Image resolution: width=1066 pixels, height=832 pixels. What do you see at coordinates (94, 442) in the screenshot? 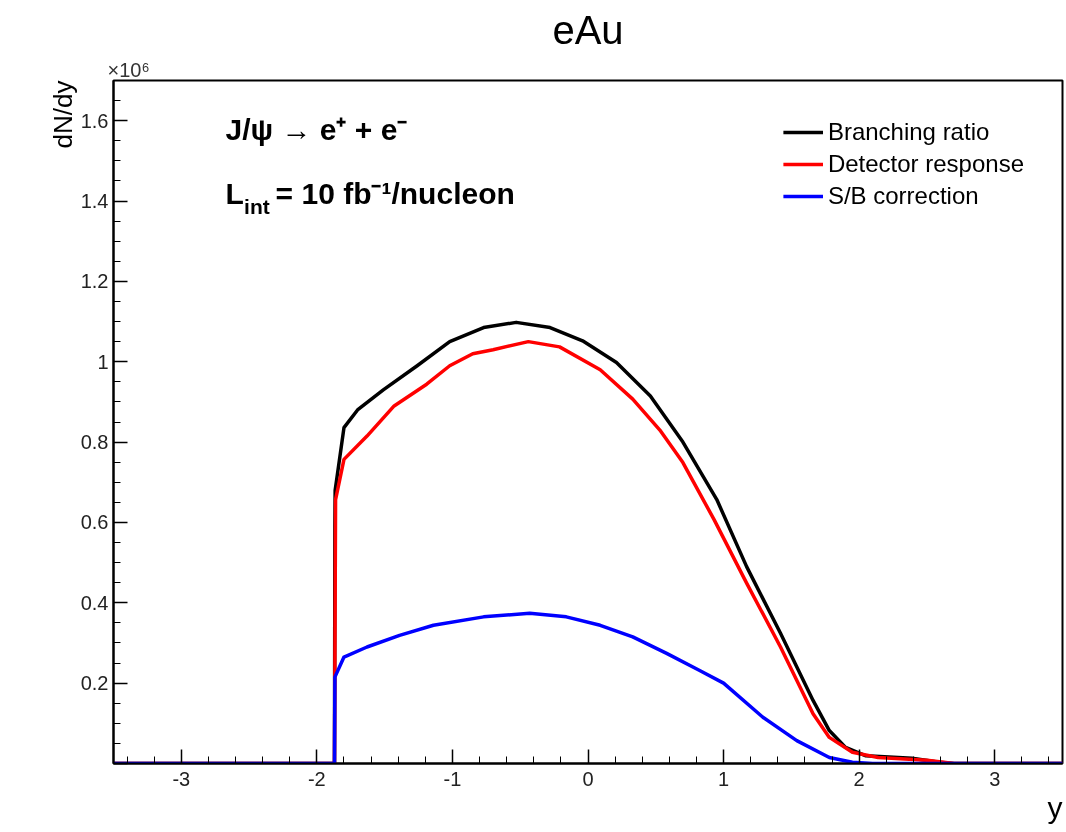
I see `y-tick-label: 0.8` at bounding box center [94, 442].